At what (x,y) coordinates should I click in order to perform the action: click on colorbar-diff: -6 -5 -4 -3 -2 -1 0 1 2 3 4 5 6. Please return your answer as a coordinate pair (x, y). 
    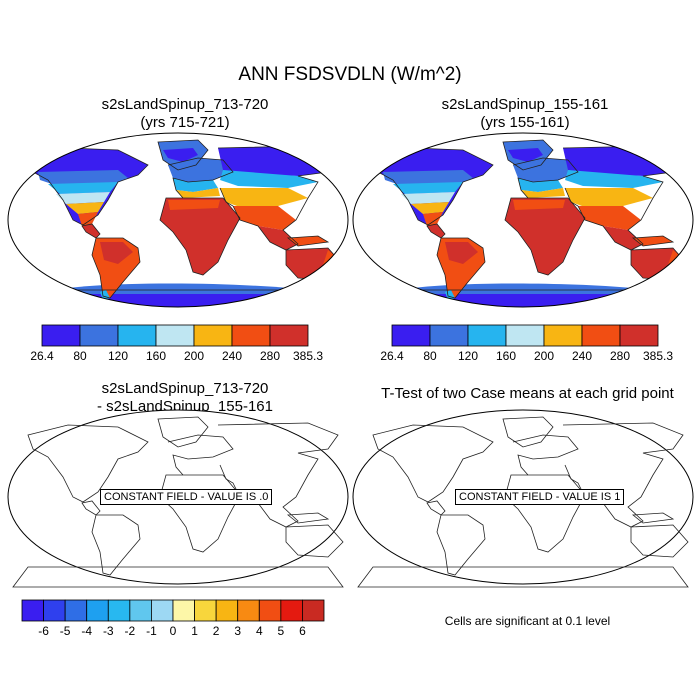
    Looking at the image, I should click on (173, 618).